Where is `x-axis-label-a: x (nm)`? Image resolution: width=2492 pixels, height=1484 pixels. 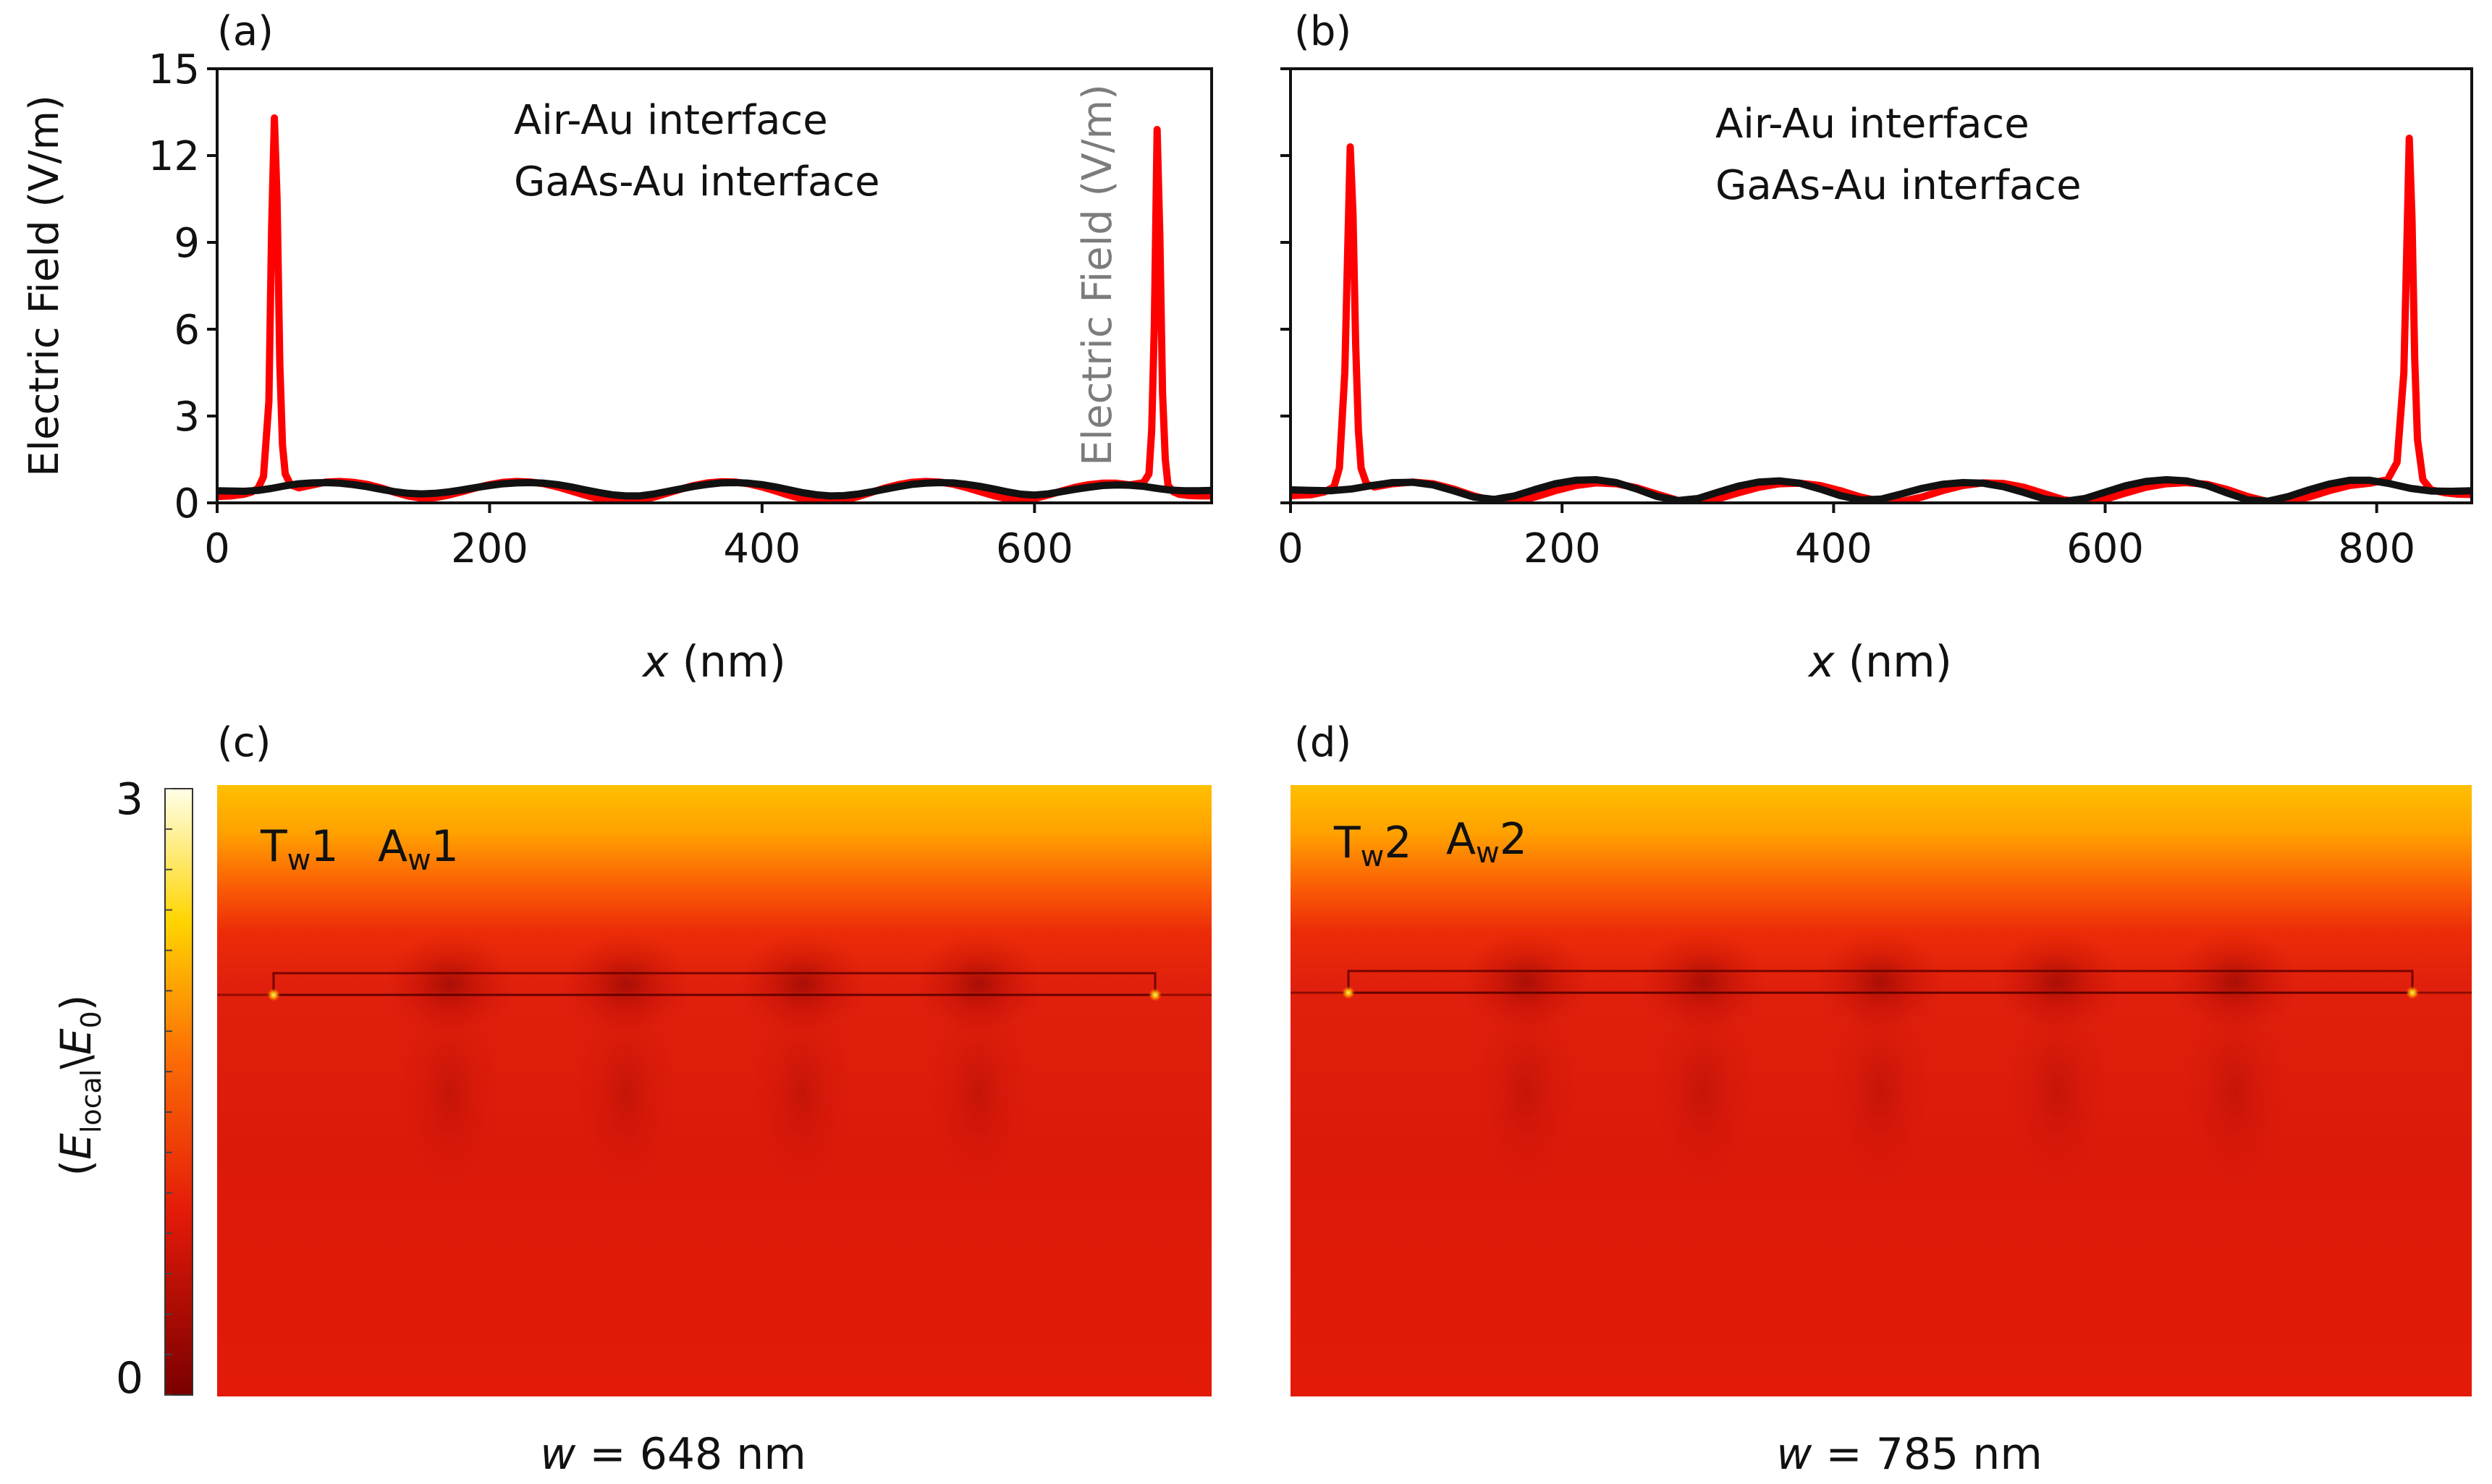 x-axis-label-a: x (nm) is located at coordinates (713, 662).